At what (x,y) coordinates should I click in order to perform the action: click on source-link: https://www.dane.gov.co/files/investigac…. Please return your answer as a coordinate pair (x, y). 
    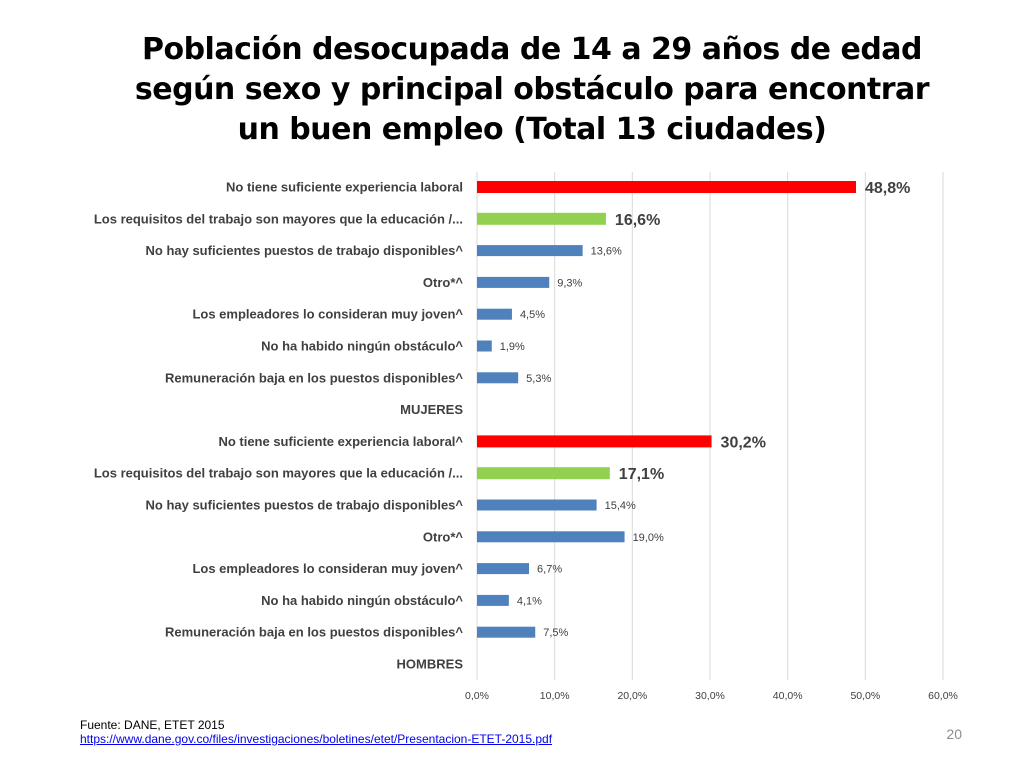
    Looking at the image, I should click on (316, 739).